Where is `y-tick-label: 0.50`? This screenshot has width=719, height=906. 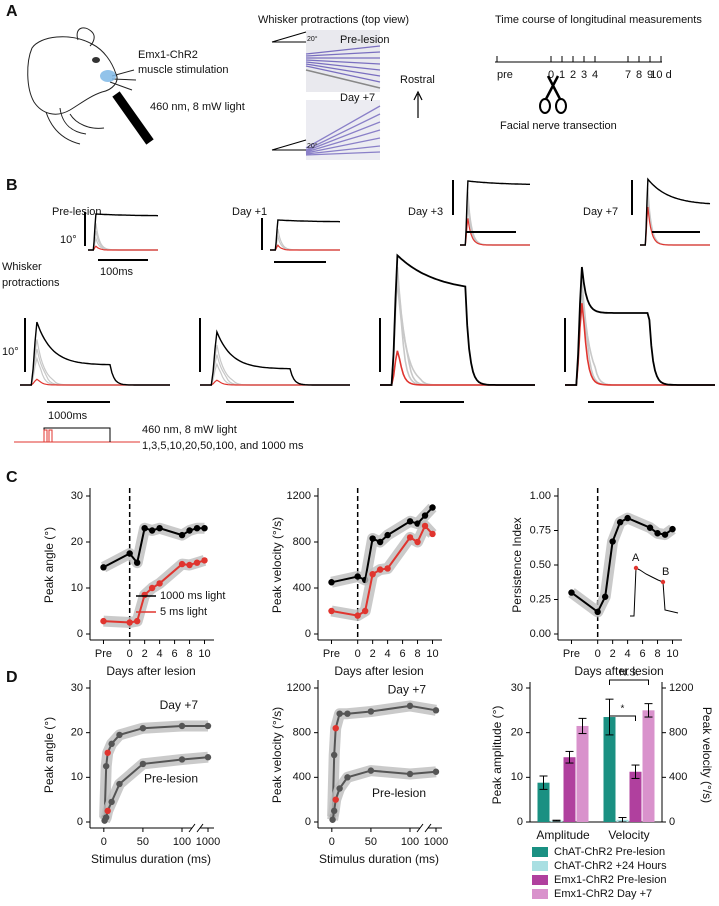 y-tick-label: 0.50 is located at coordinates (540, 565).